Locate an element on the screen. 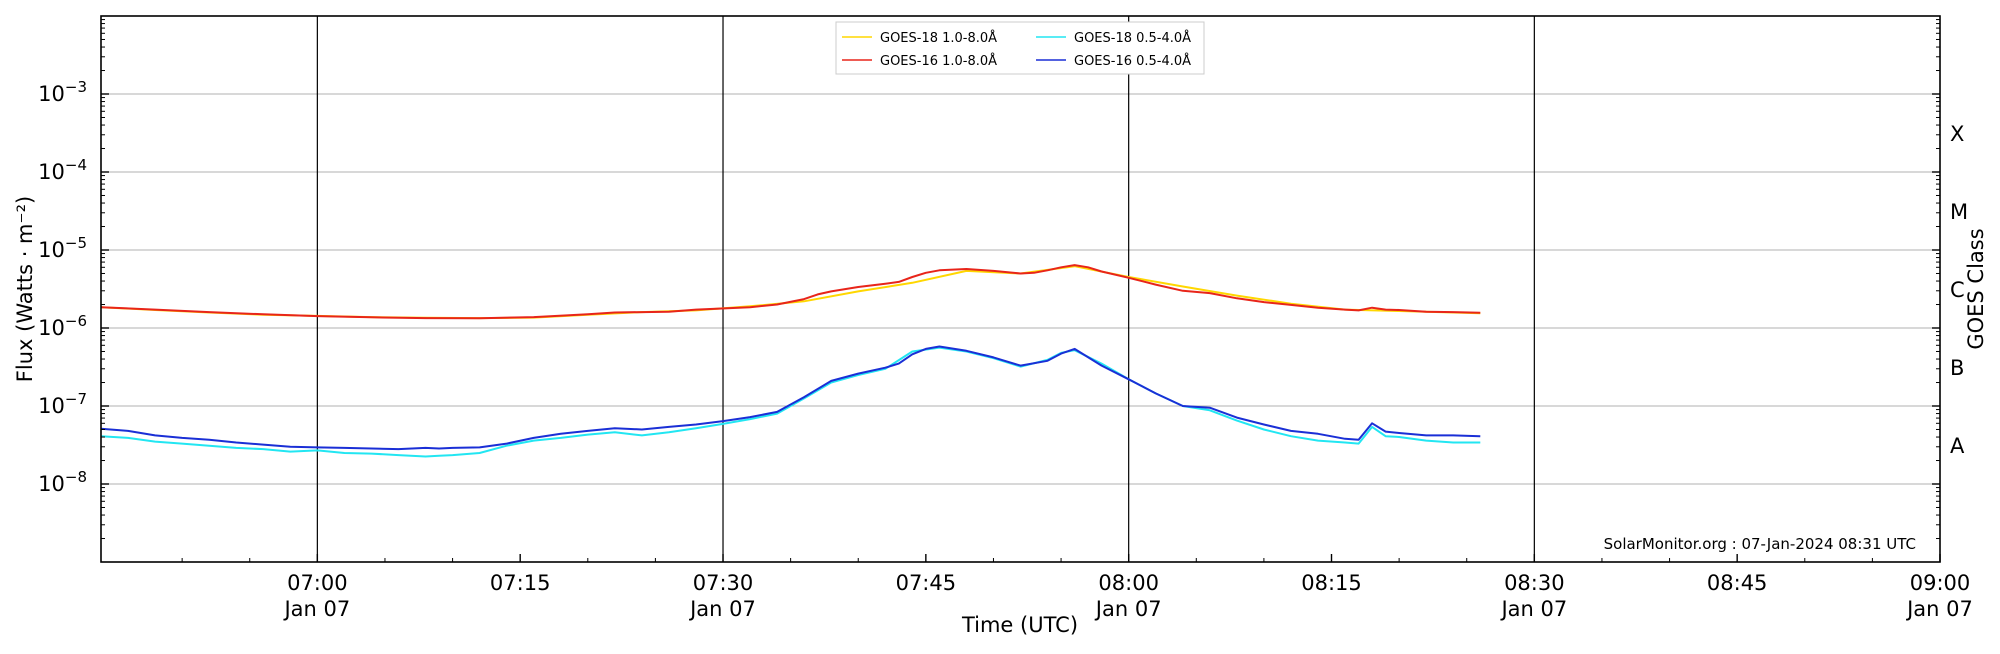 The image size is (2000, 654). legend-box is located at coordinates (1020, 48).